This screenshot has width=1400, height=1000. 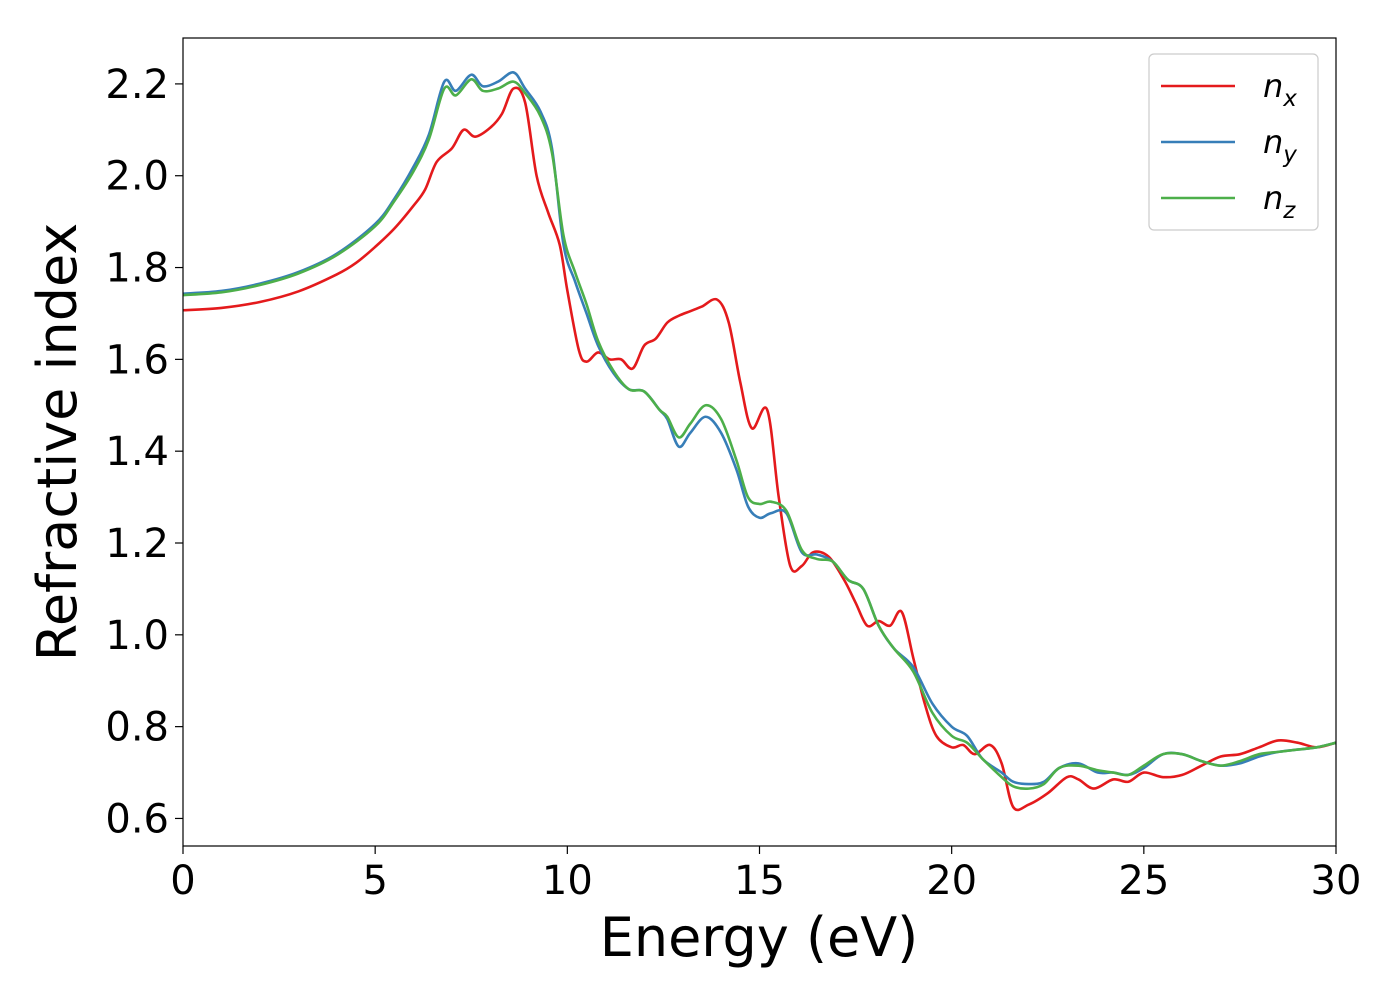 I want to click on legend-label-subscript: x, so click(x=1289, y=99).